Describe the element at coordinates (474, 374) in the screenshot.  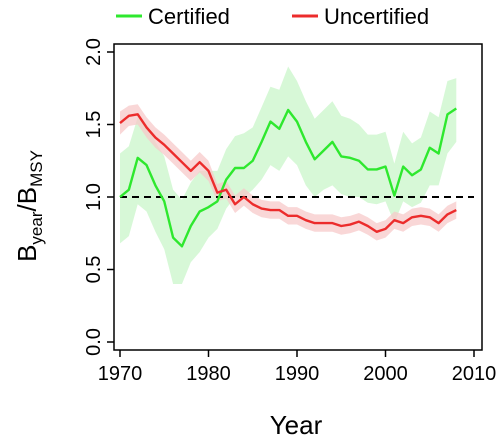
I see `x-tick-label: 2010` at that location.